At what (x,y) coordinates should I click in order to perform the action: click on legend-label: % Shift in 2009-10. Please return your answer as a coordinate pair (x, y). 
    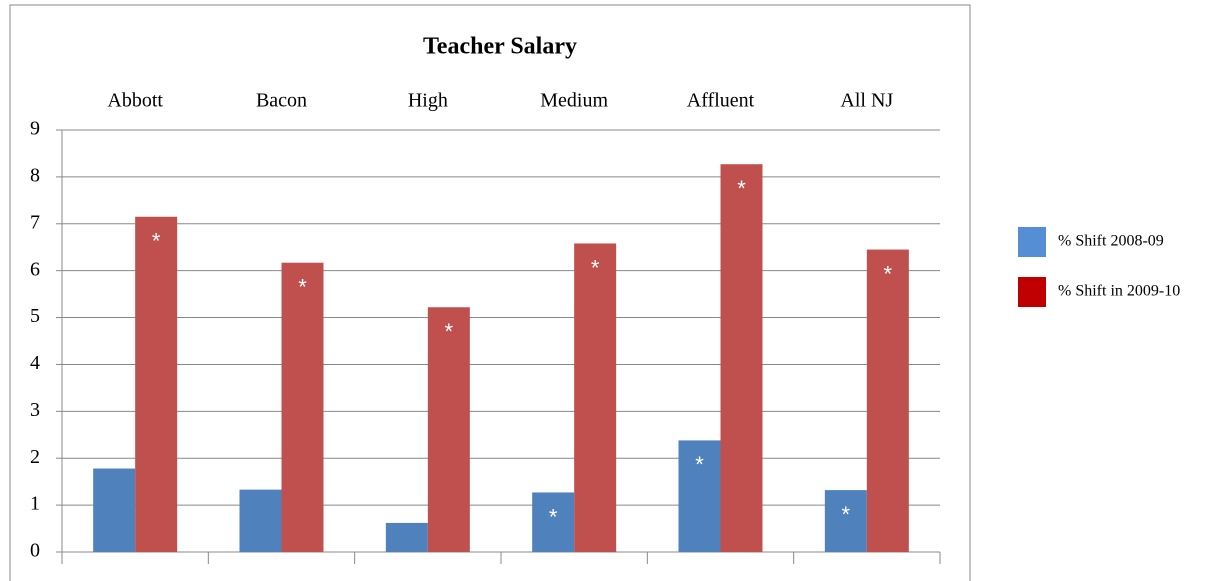
    Looking at the image, I should click on (1119, 291).